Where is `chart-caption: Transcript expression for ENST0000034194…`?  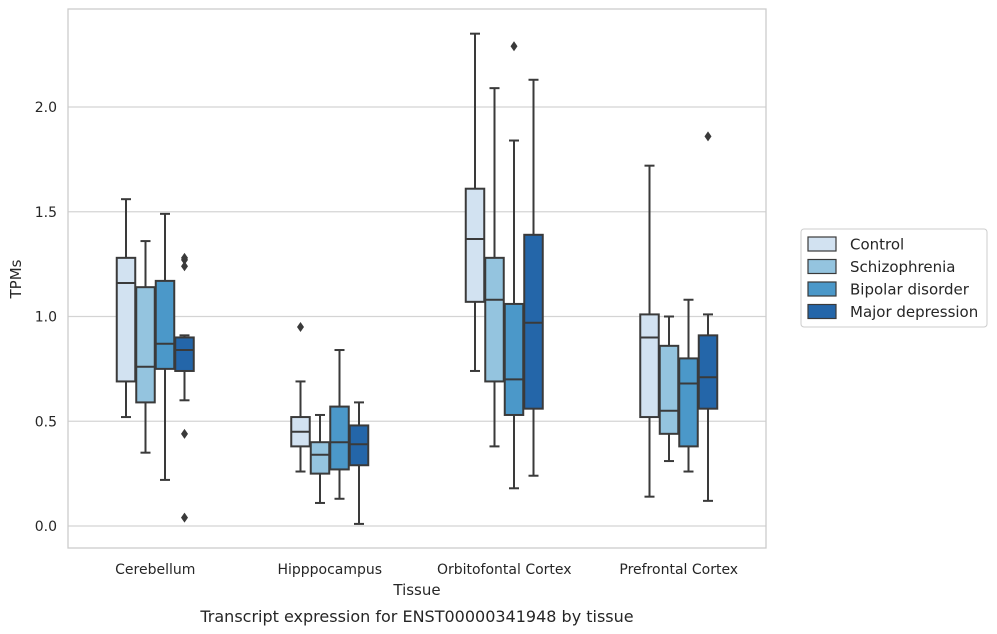 chart-caption: Transcript expression for ENST0000034194… is located at coordinates (416, 616).